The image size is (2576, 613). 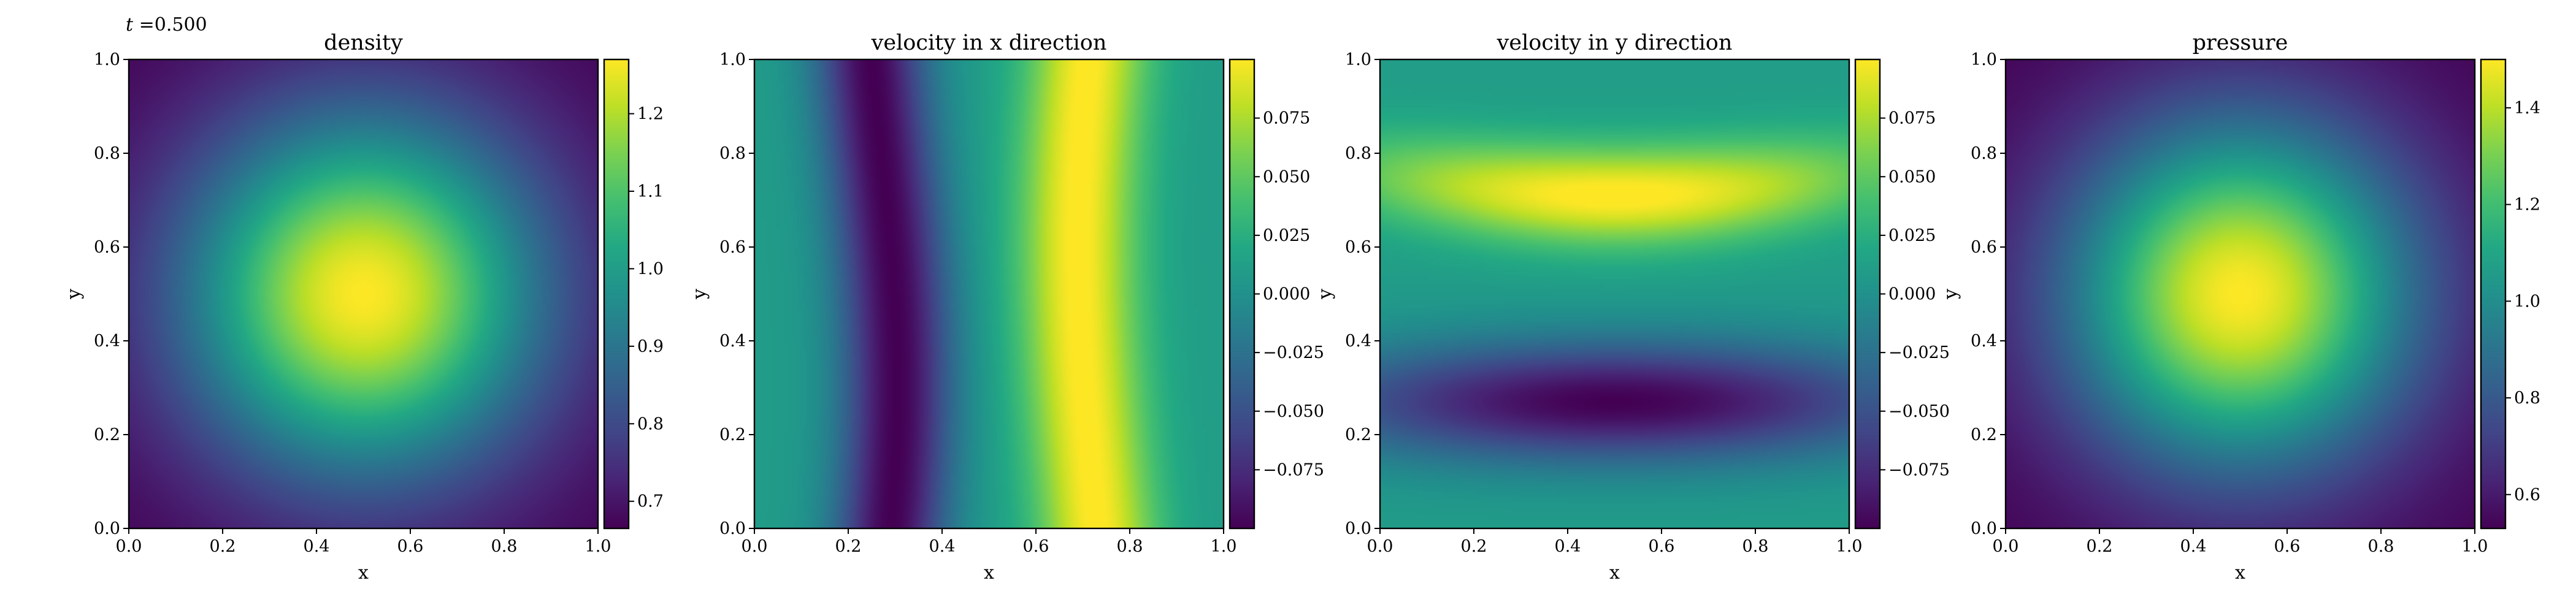 I want to click on colorbar-tick-label: 1.1, so click(x=650, y=191).